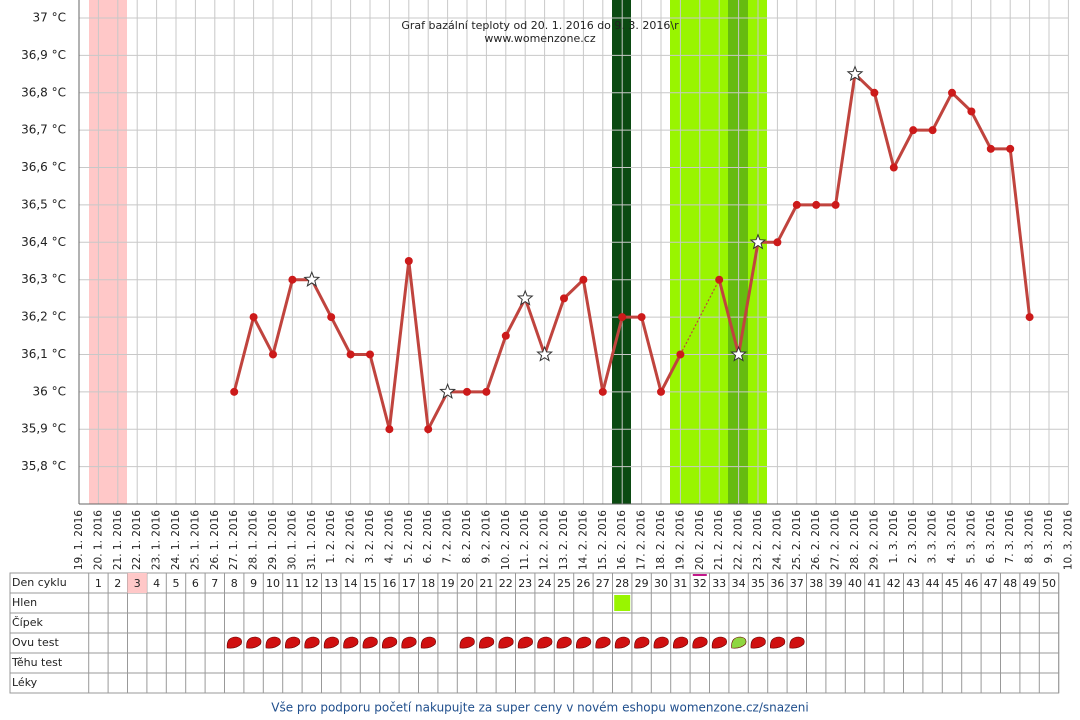 Image resolution: width=1080 pixels, height=720 pixels. What do you see at coordinates (836, 583) in the screenshot?
I see `cycle-day: 39` at bounding box center [836, 583].